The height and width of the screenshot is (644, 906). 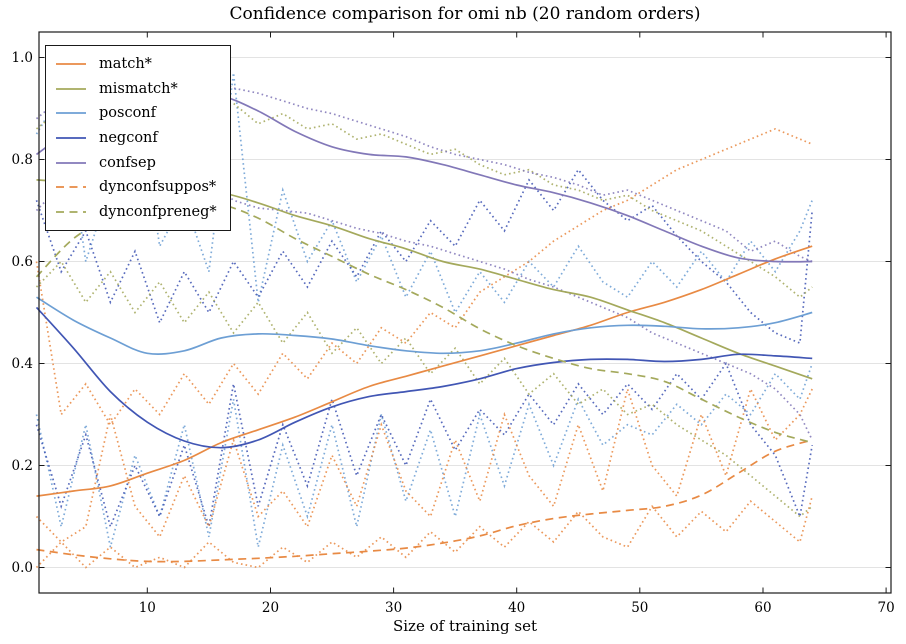 What do you see at coordinates (22, 364) in the screenshot?
I see `y-tick-label-0.4: 0.4` at bounding box center [22, 364].